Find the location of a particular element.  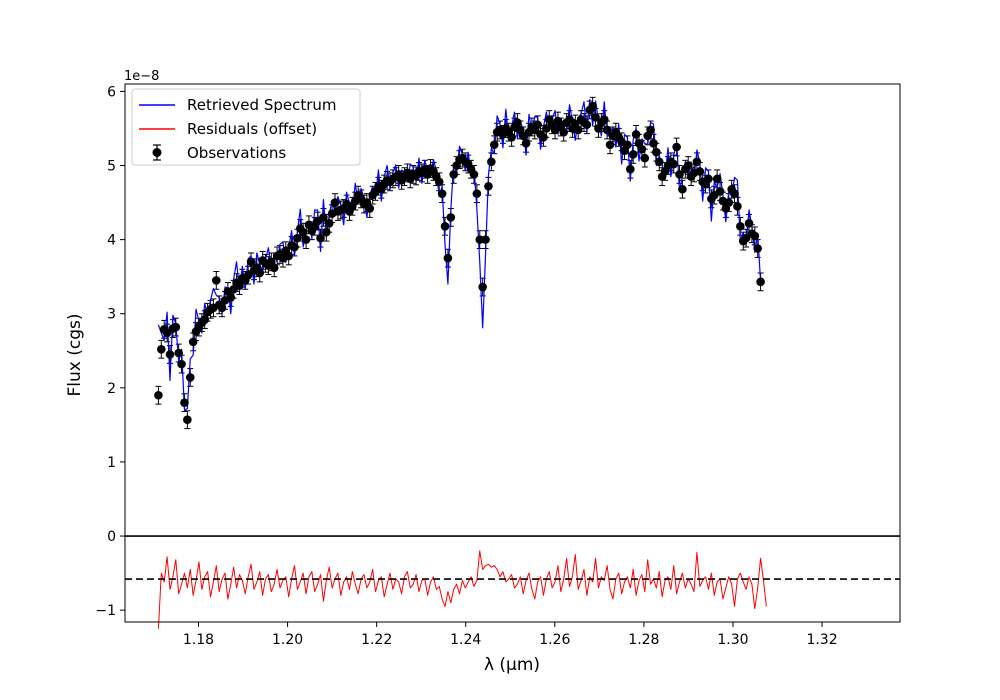

y-axis-ticks: −1 0 1 2 3 4 5 6 is located at coordinates (110, 351).